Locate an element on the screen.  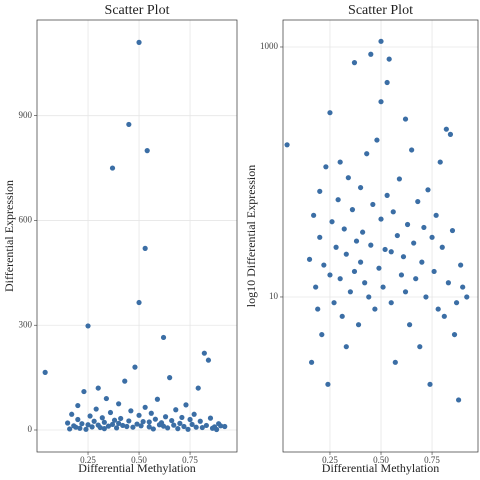
x-tick-label: 0.75 is located at coordinates (190, 460).